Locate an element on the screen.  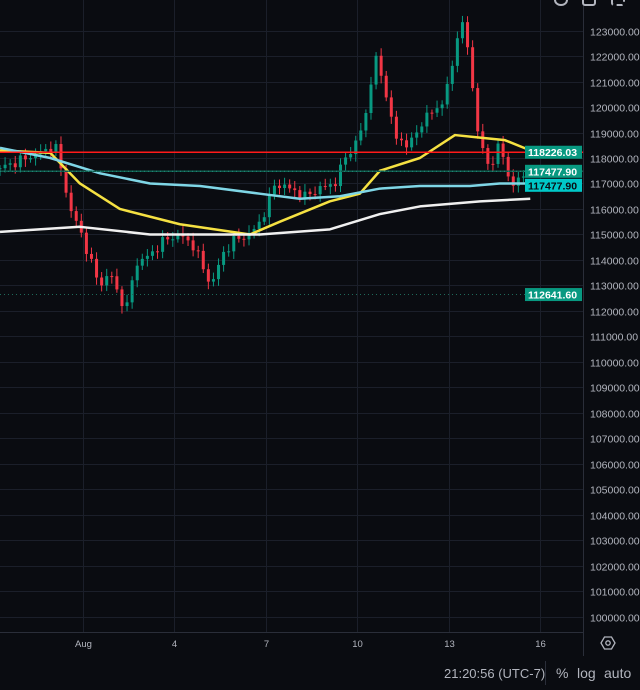
axis-settings-icon is located at coordinates (608, 643).